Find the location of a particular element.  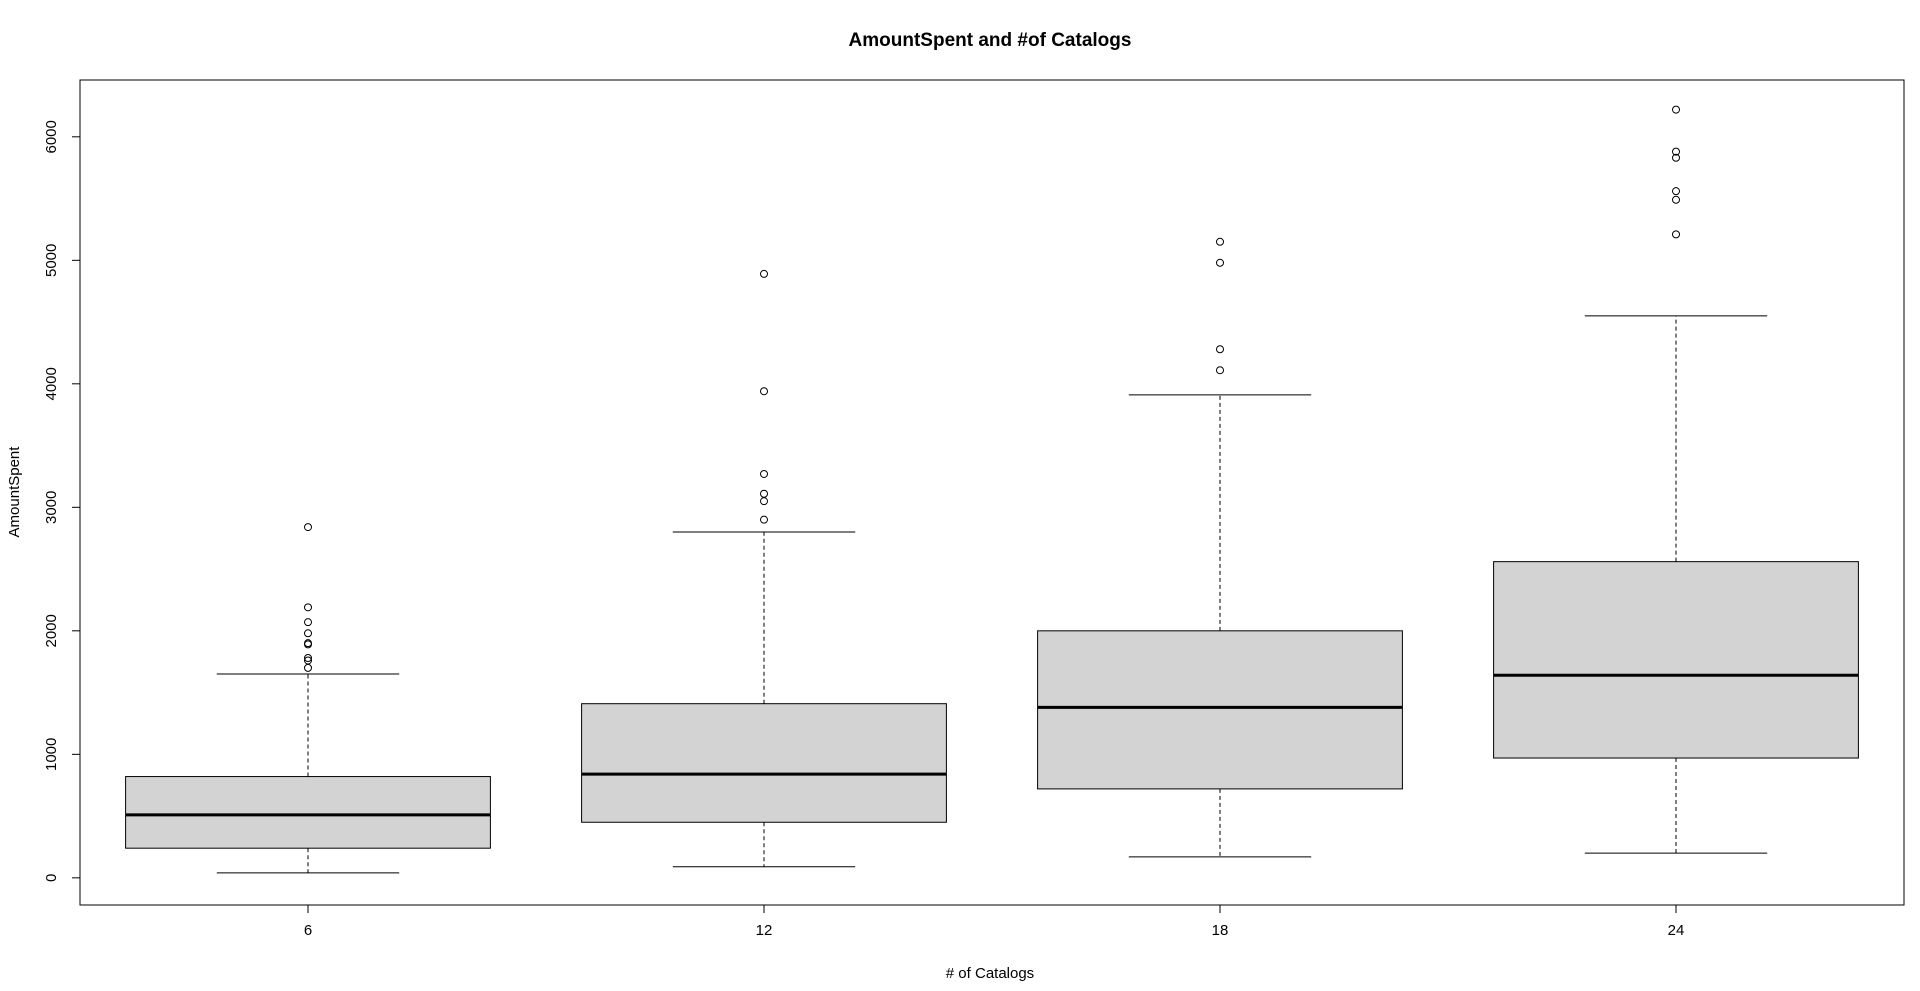

y-axis-label: AmountSpent is located at coordinates (14, 492).